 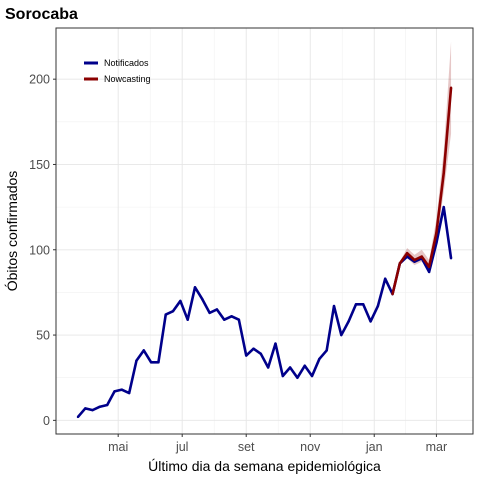 I want to click on series-nowcasting, so click(x=422, y=191).